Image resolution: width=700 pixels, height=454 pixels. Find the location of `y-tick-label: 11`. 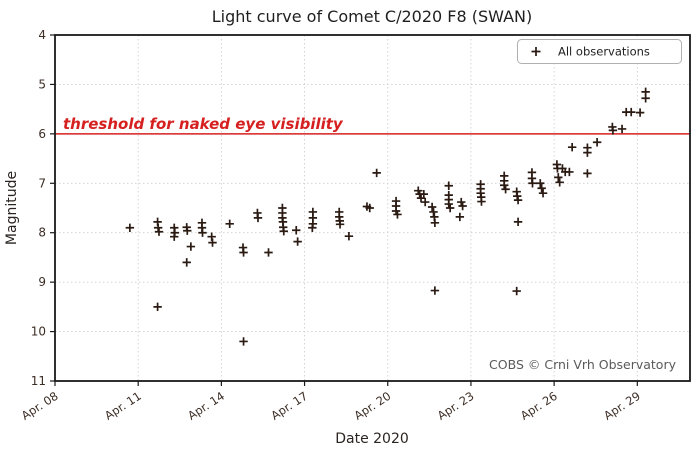

y-tick-label: 11 is located at coordinates (38, 381).